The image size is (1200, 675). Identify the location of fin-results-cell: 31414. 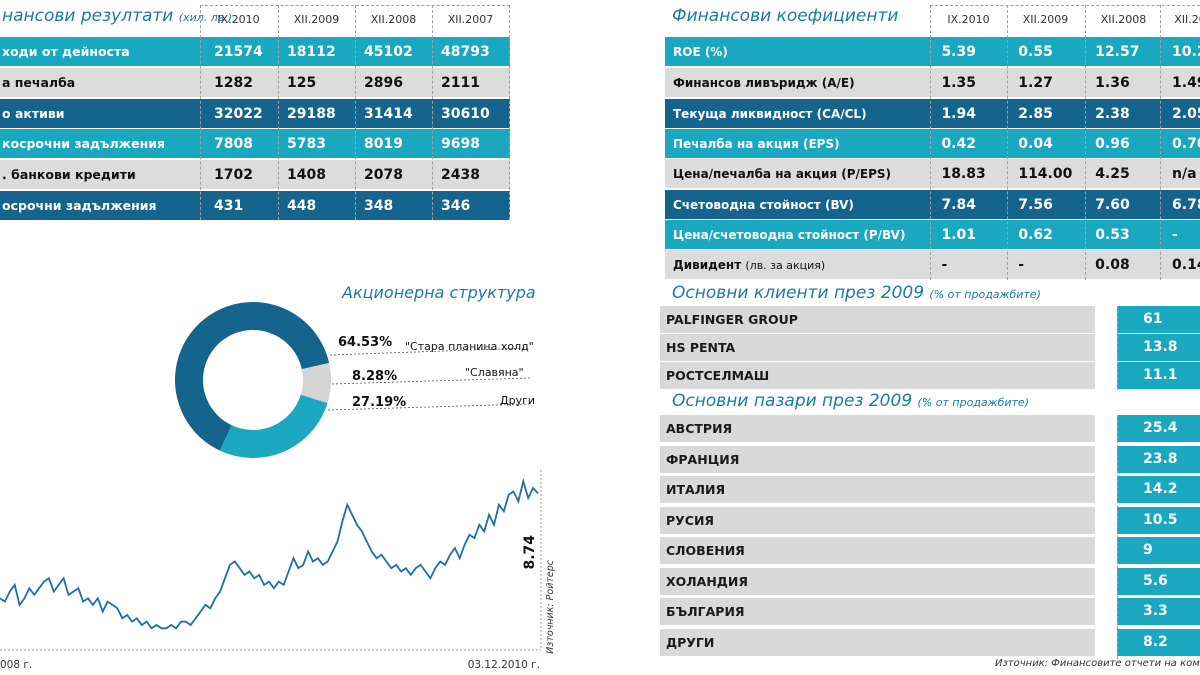
(388, 113).